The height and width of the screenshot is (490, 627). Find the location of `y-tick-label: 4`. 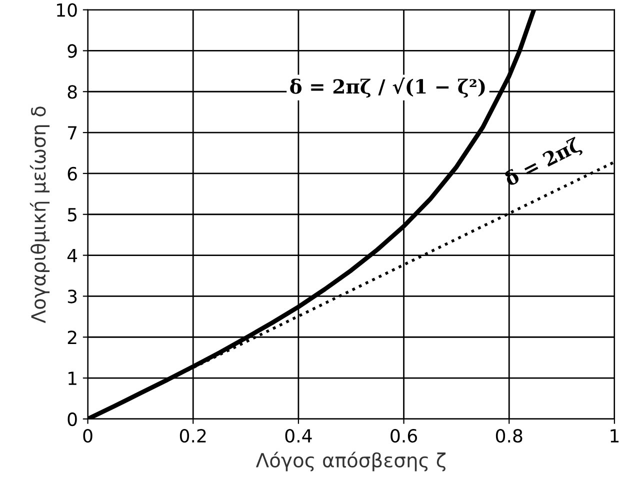

y-tick-label: 4 is located at coordinates (72, 255).